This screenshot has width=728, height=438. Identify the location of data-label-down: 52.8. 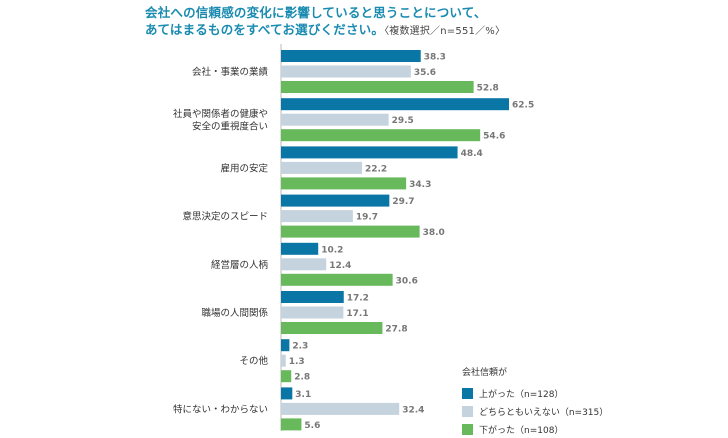
(488, 89).